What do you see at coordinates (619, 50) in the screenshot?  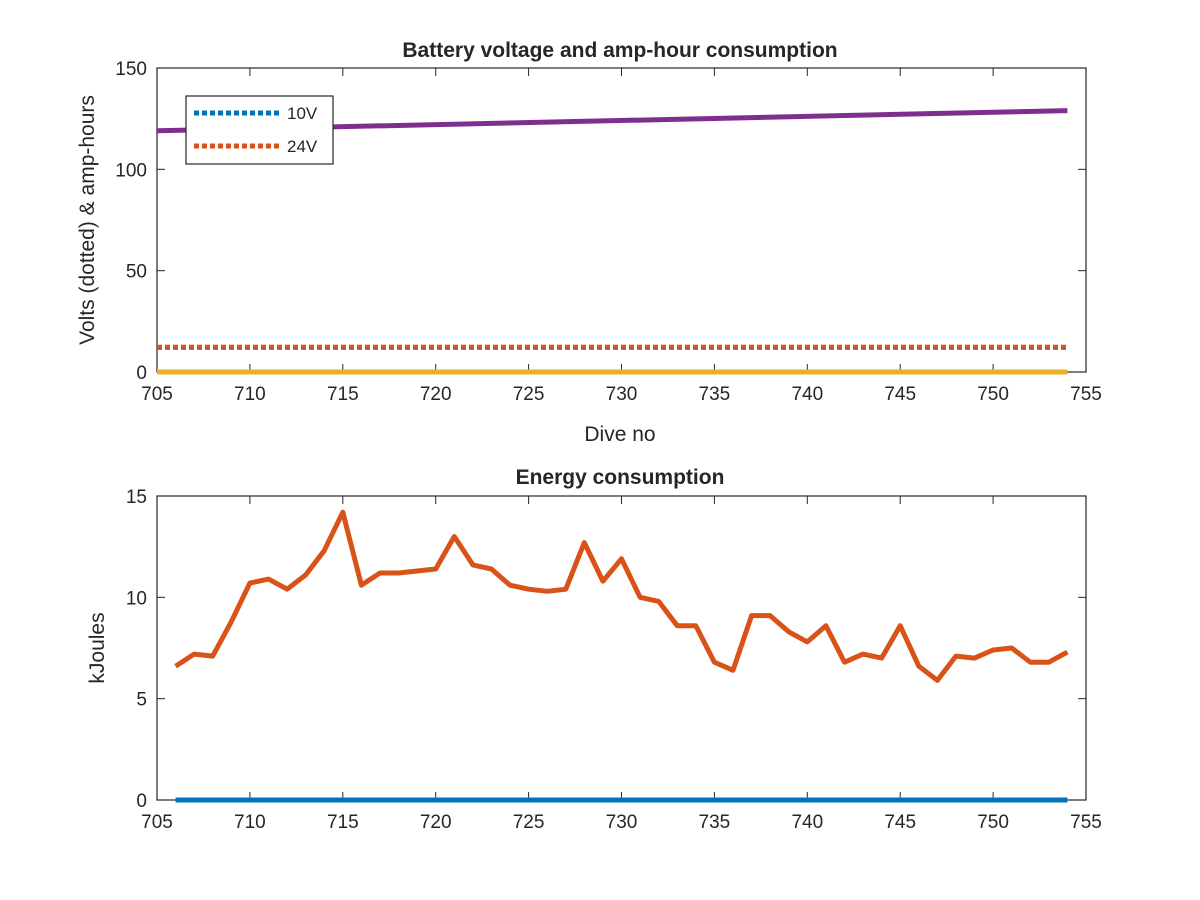 I see `chart-title: Battery voltage and amp-hour consumption` at bounding box center [619, 50].